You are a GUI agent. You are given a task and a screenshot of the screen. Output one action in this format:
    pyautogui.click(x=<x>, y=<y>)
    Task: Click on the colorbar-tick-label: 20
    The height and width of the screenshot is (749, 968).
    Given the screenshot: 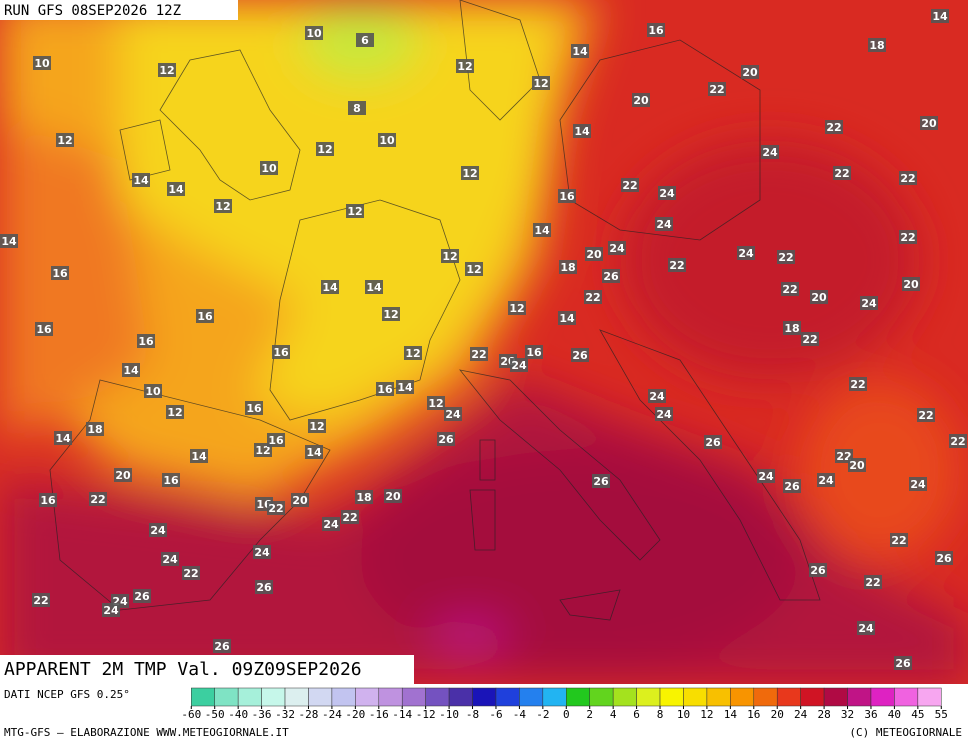 What is the action you would take?
    pyautogui.click(x=777, y=714)
    